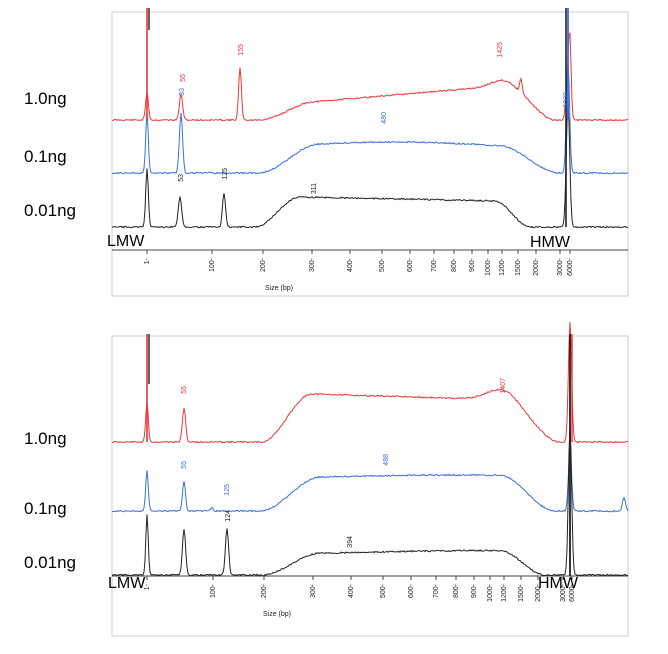 This screenshot has height=654, width=668. I want to click on peak-label: 311, so click(314, 188).